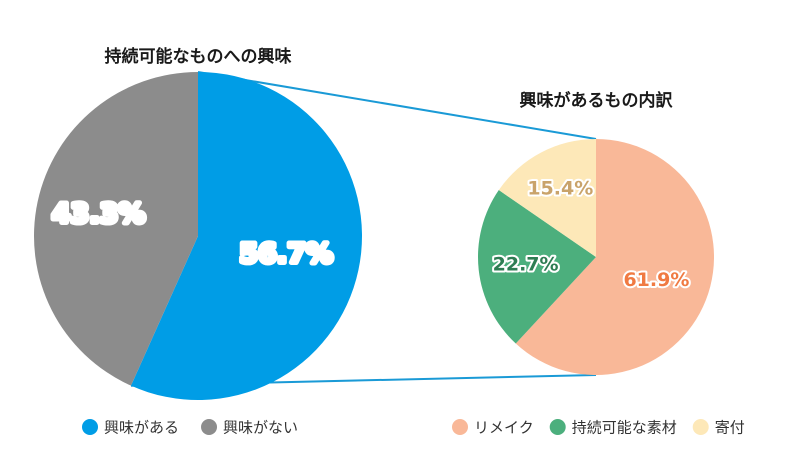 The width and height of the screenshot is (800, 471). Describe the element at coordinates (141, 428) in the screenshot. I see `main-legend-label-1: 興味がある` at that location.